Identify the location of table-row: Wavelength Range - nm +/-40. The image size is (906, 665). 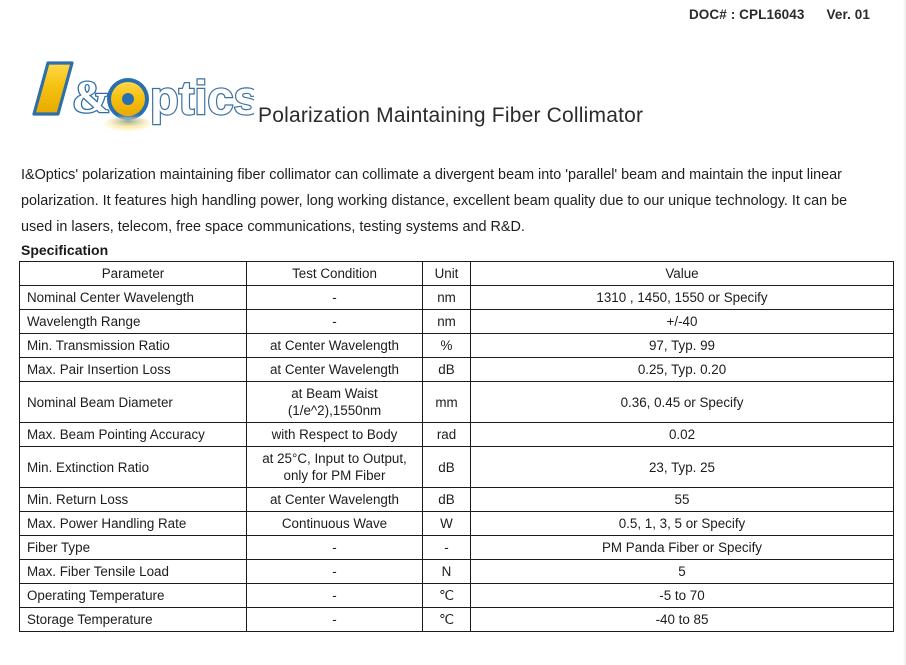
(456, 321).